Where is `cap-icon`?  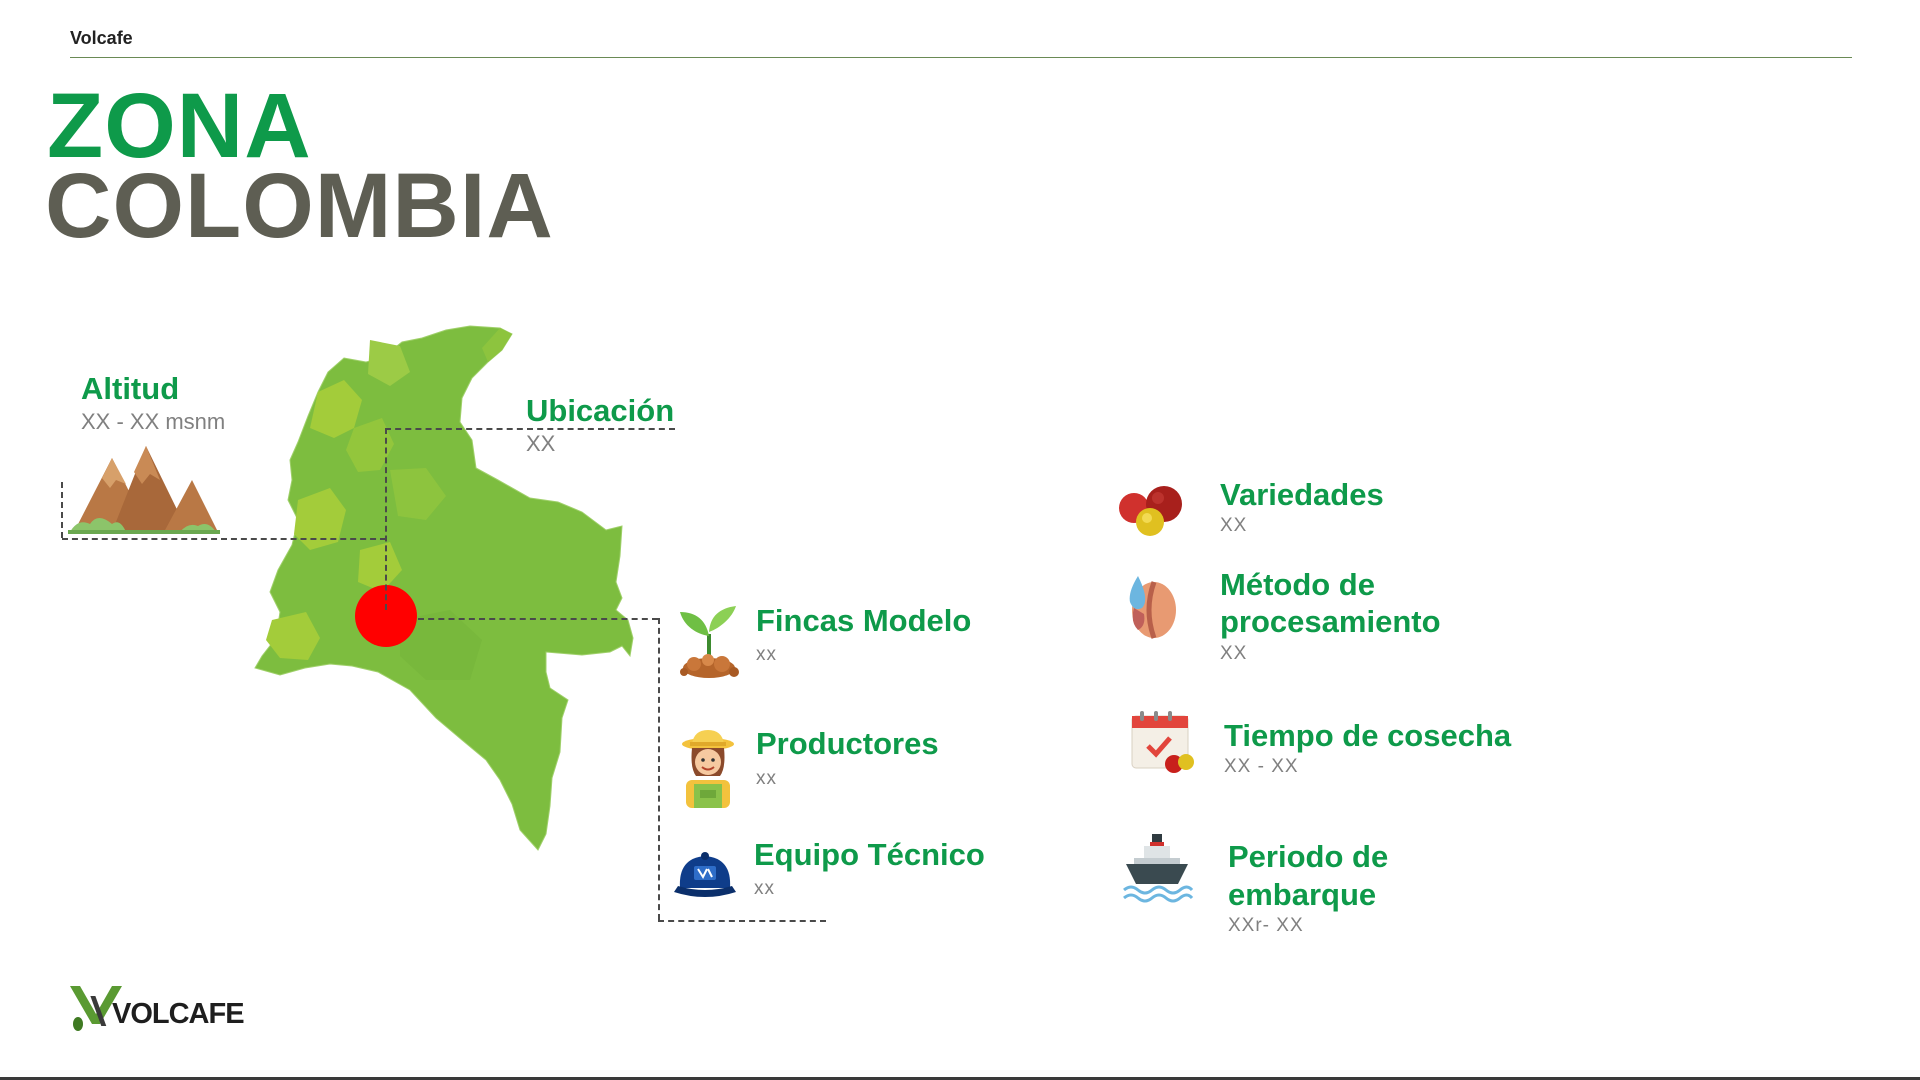 cap-icon is located at coordinates (705, 874).